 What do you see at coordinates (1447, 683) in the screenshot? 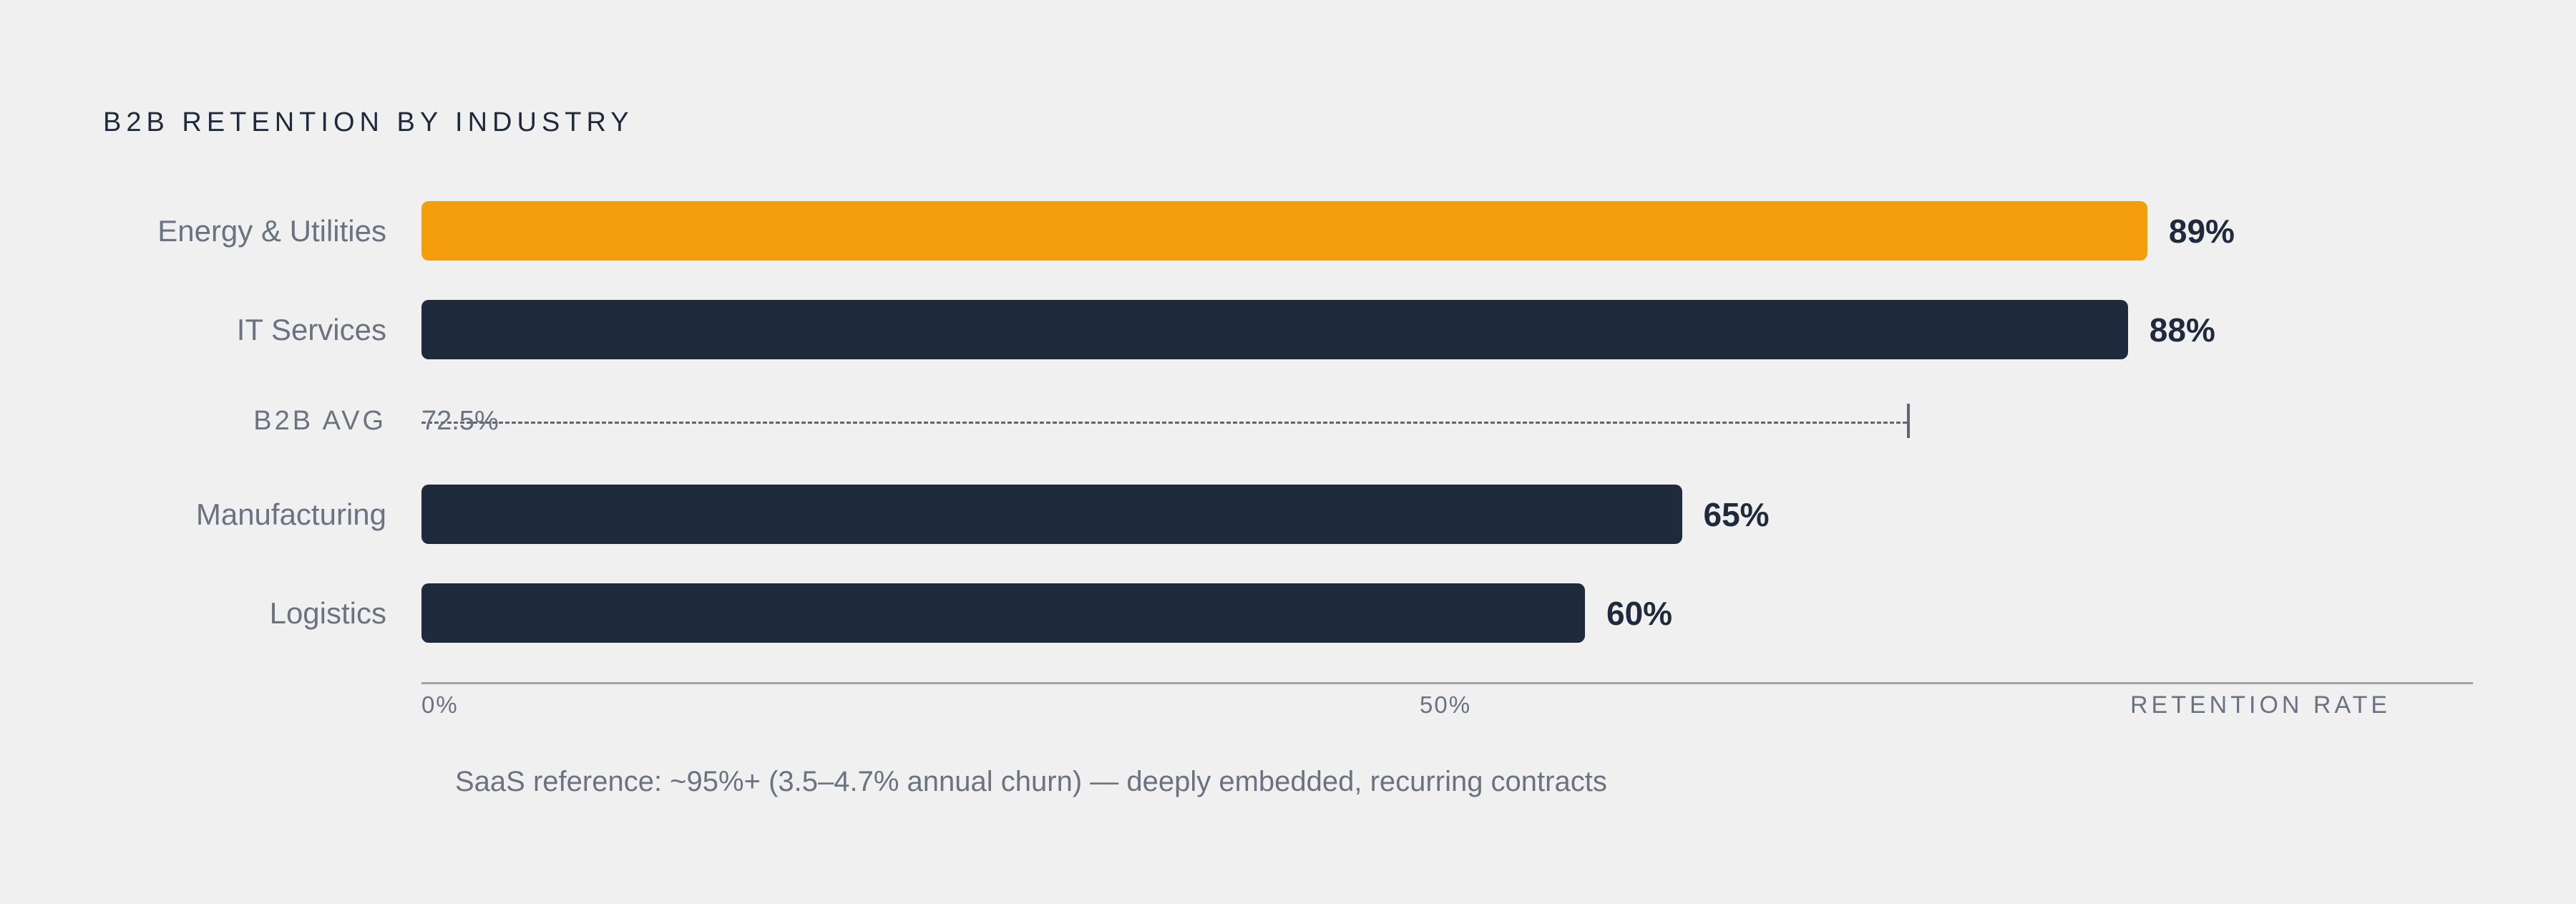
I see `x-axis-line` at bounding box center [1447, 683].